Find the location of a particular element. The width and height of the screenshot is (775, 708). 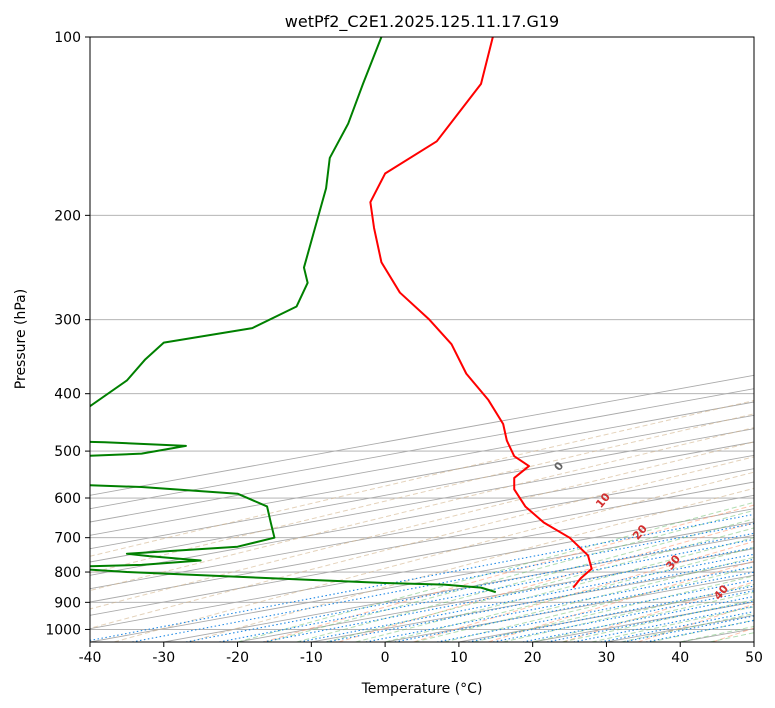

x-tick-label: 30 is located at coordinates (607, 658).